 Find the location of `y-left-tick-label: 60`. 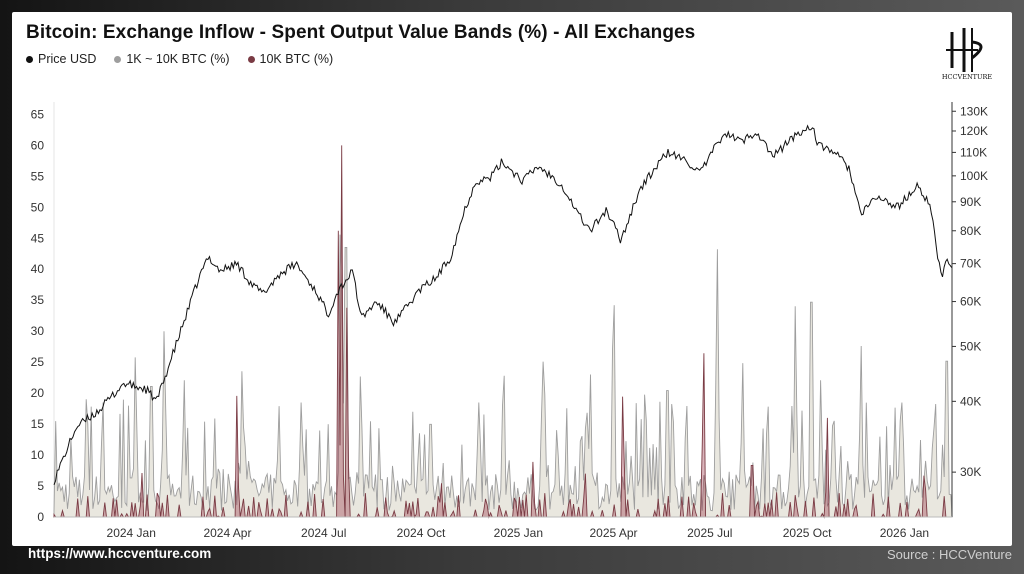

y-left-tick-label: 60 is located at coordinates (38, 145).